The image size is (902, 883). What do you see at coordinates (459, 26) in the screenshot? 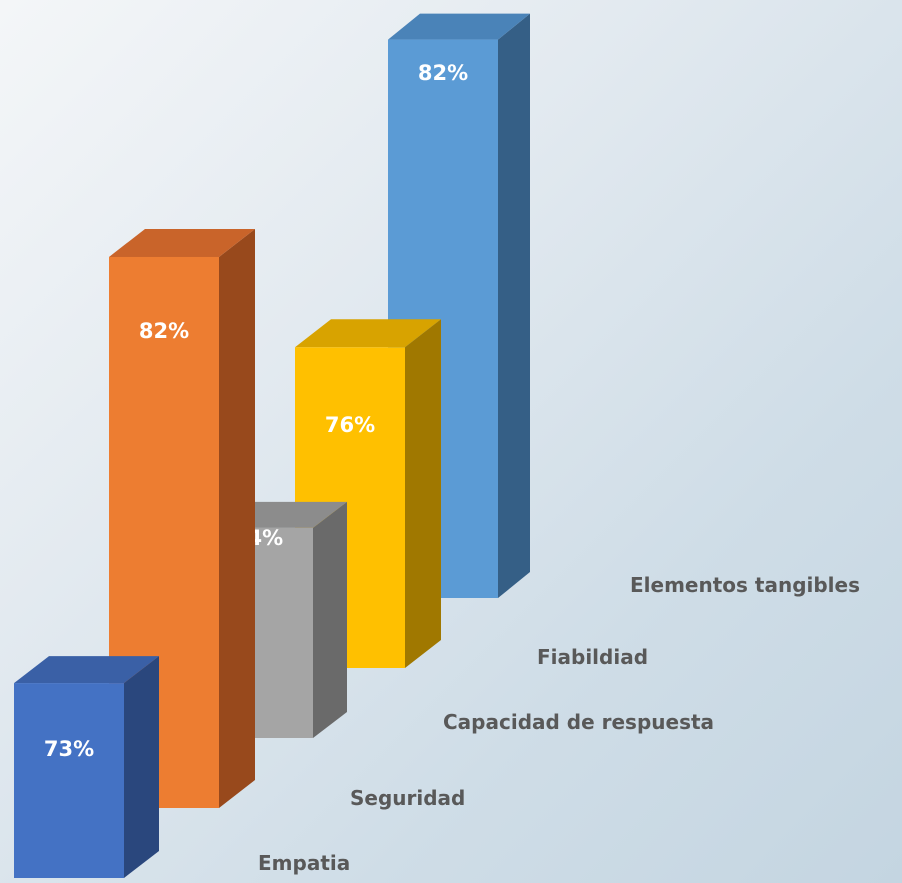
I see `bar-top-elementos-tangibles` at bounding box center [459, 26].